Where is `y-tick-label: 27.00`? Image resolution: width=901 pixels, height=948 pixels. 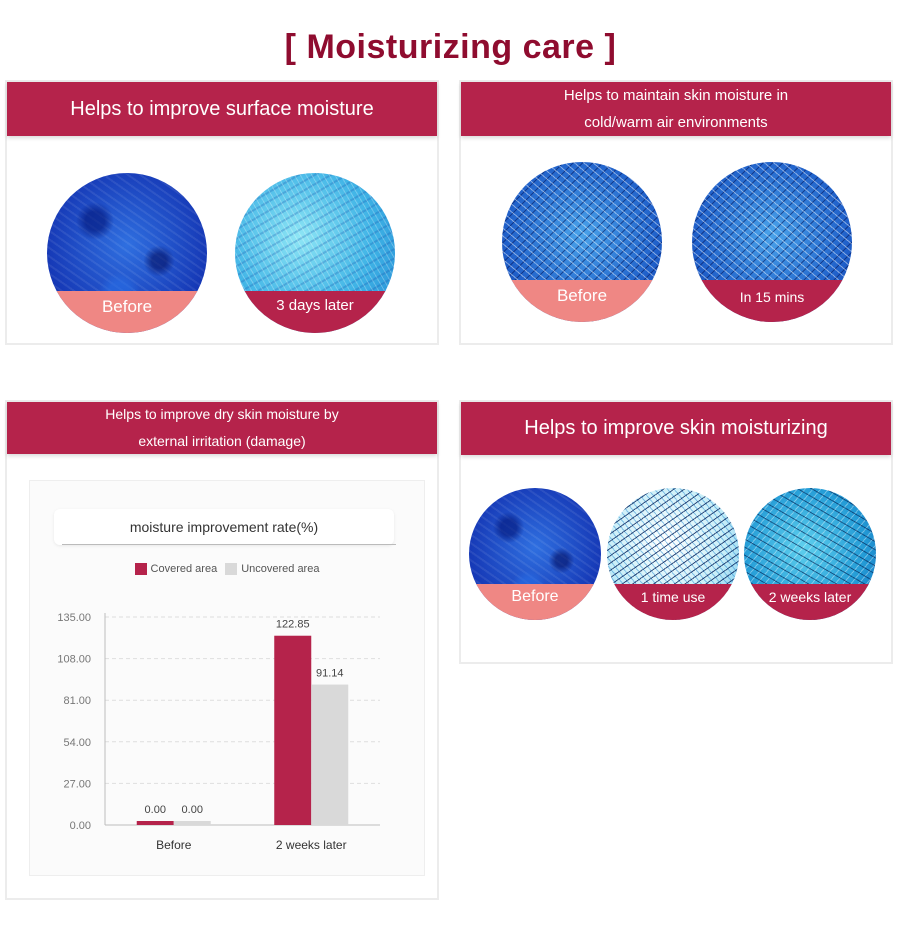 y-tick-label: 27.00 is located at coordinates (77, 784).